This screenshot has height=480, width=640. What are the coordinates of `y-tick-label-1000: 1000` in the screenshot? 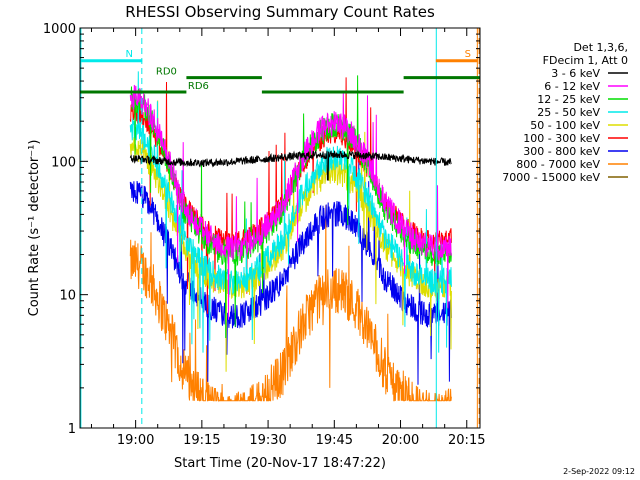 It's located at (59, 29).